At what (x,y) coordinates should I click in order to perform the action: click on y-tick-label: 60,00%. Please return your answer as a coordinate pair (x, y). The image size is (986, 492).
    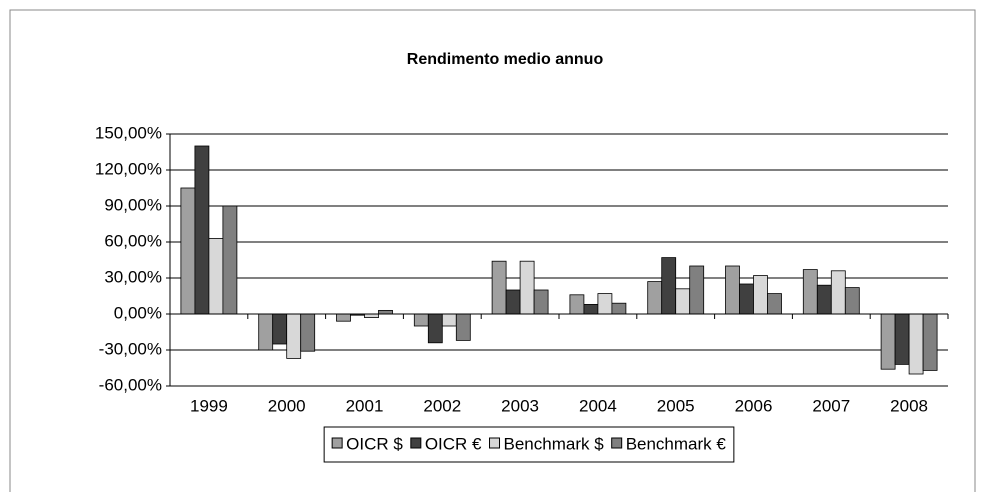
    Looking at the image, I should click on (133, 240).